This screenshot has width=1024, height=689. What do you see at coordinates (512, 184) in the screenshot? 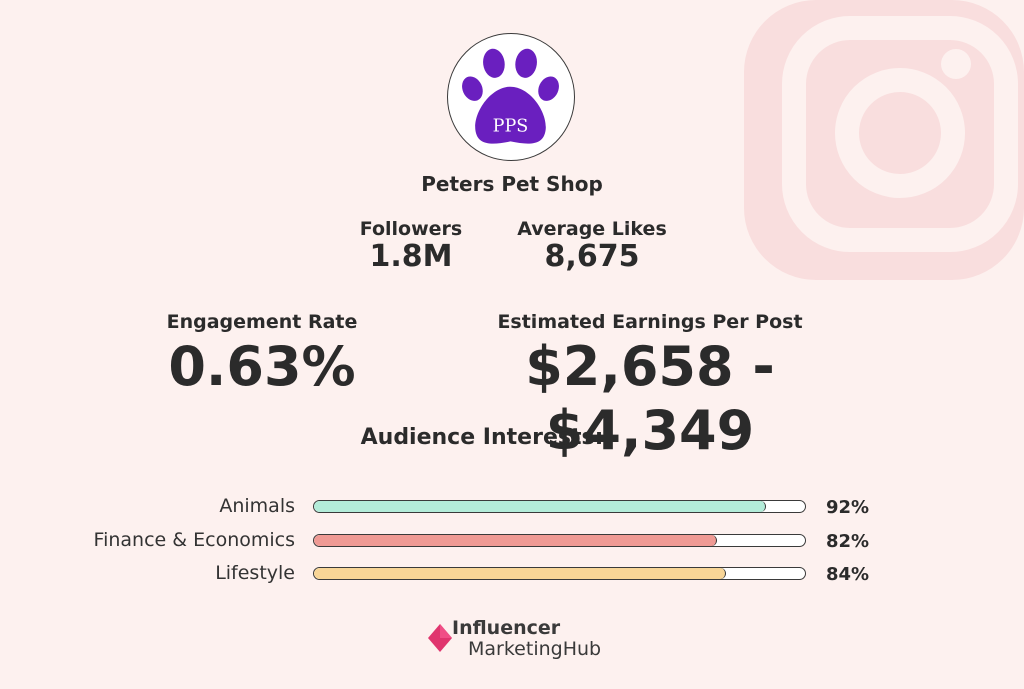
I see `shop-name: Peters Pet Shop` at bounding box center [512, 184].